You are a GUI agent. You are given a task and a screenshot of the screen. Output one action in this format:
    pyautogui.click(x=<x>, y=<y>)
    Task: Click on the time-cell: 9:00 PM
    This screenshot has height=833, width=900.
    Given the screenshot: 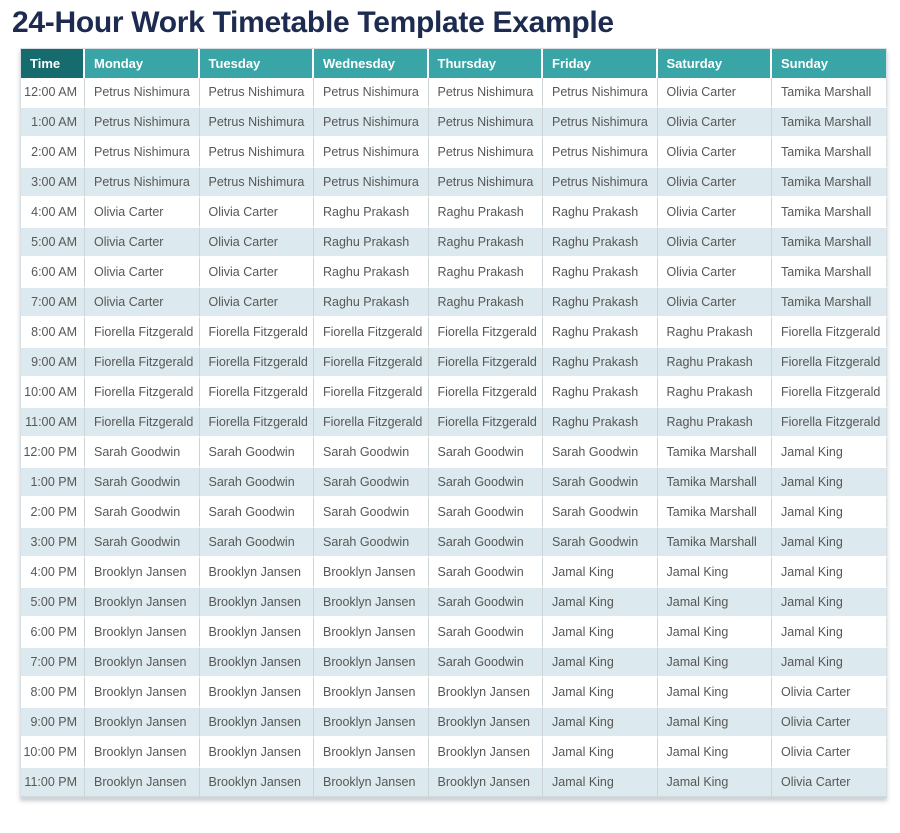 What is the action you would take?
    pyautogui.click(x=53, y=723)
    